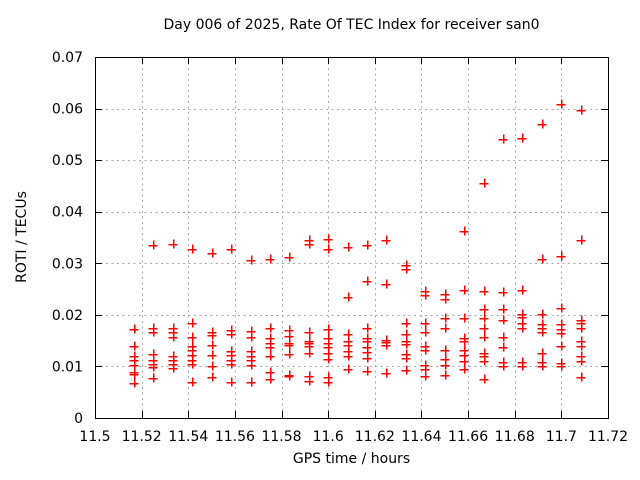 Image resolution: width=640 pixels, height=480 pixels. I want to click on y-axis-label: ROTI / TECUs, so click(22, 237).